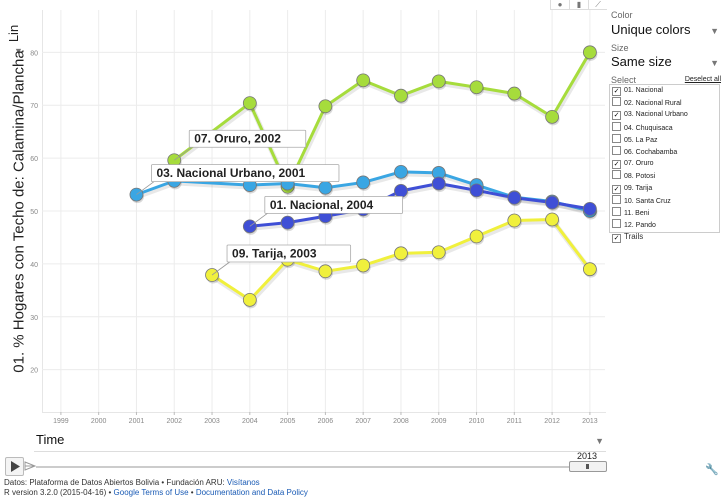 This screenshot has height=500, width=727. Describe the element at coordinates (702, 79) in the screenshot. I see `deselect-all-link: Deselect all` at that location.